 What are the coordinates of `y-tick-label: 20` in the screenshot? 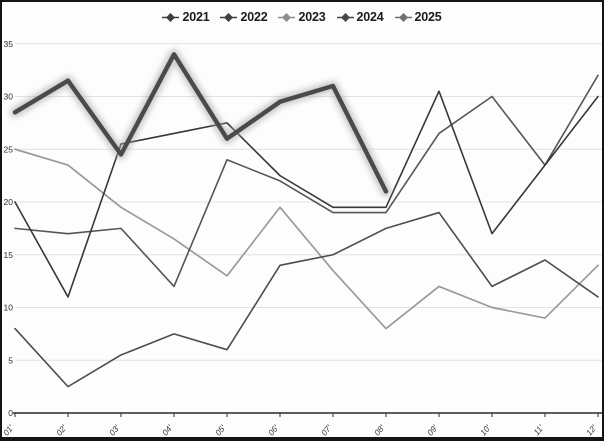 It's located at (9, 202).